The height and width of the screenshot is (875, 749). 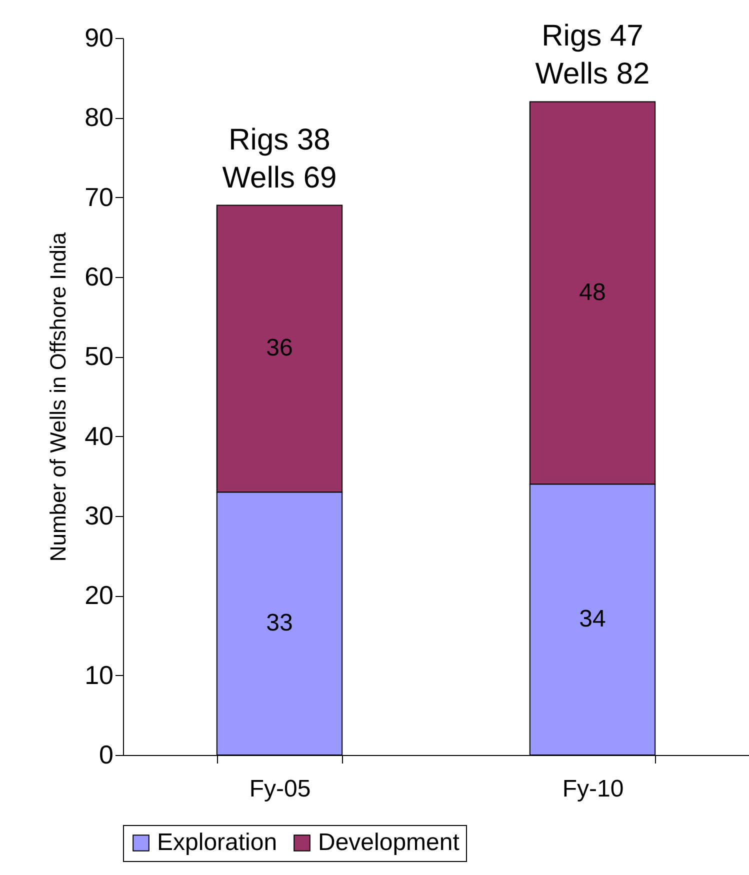 I want to click on data-label: 33, so click(x=279, y=623).